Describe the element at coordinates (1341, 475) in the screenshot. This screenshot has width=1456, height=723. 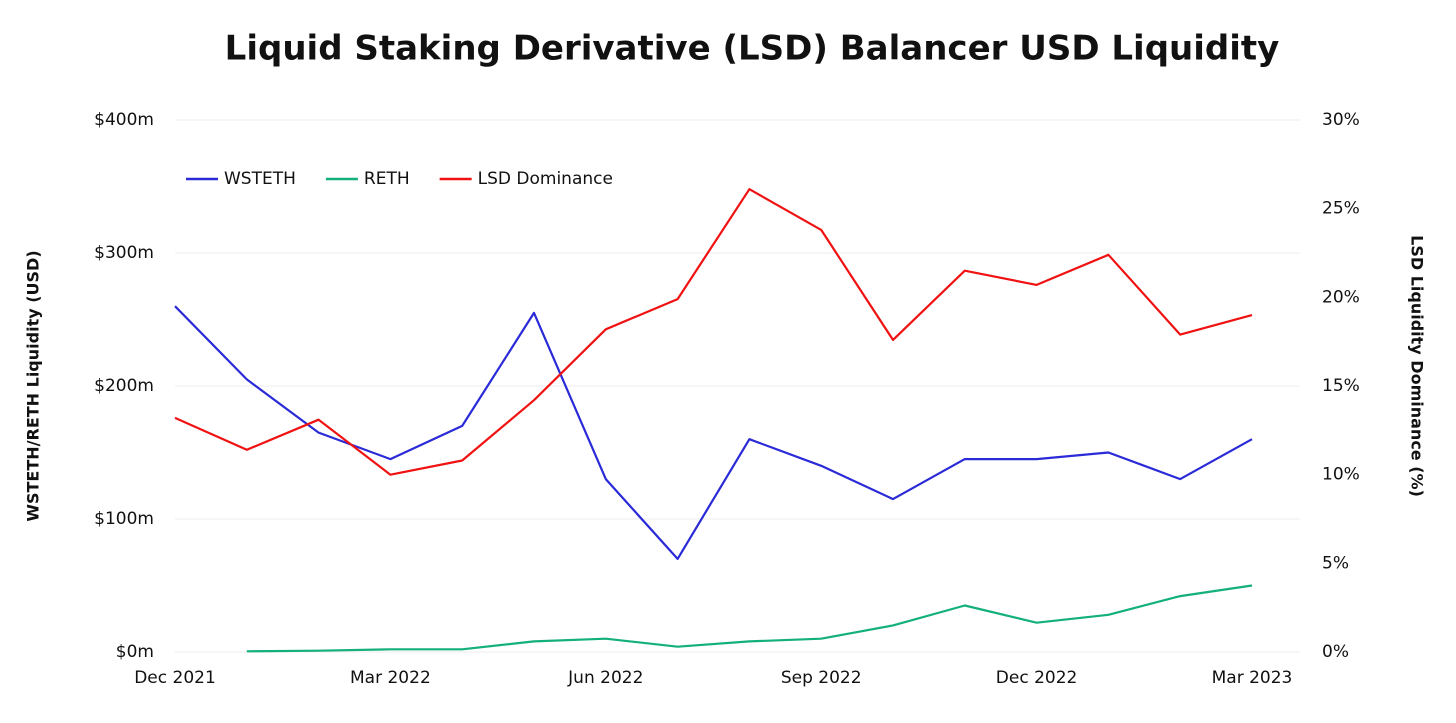
I see `y2-tick-label: 10%` at that location.